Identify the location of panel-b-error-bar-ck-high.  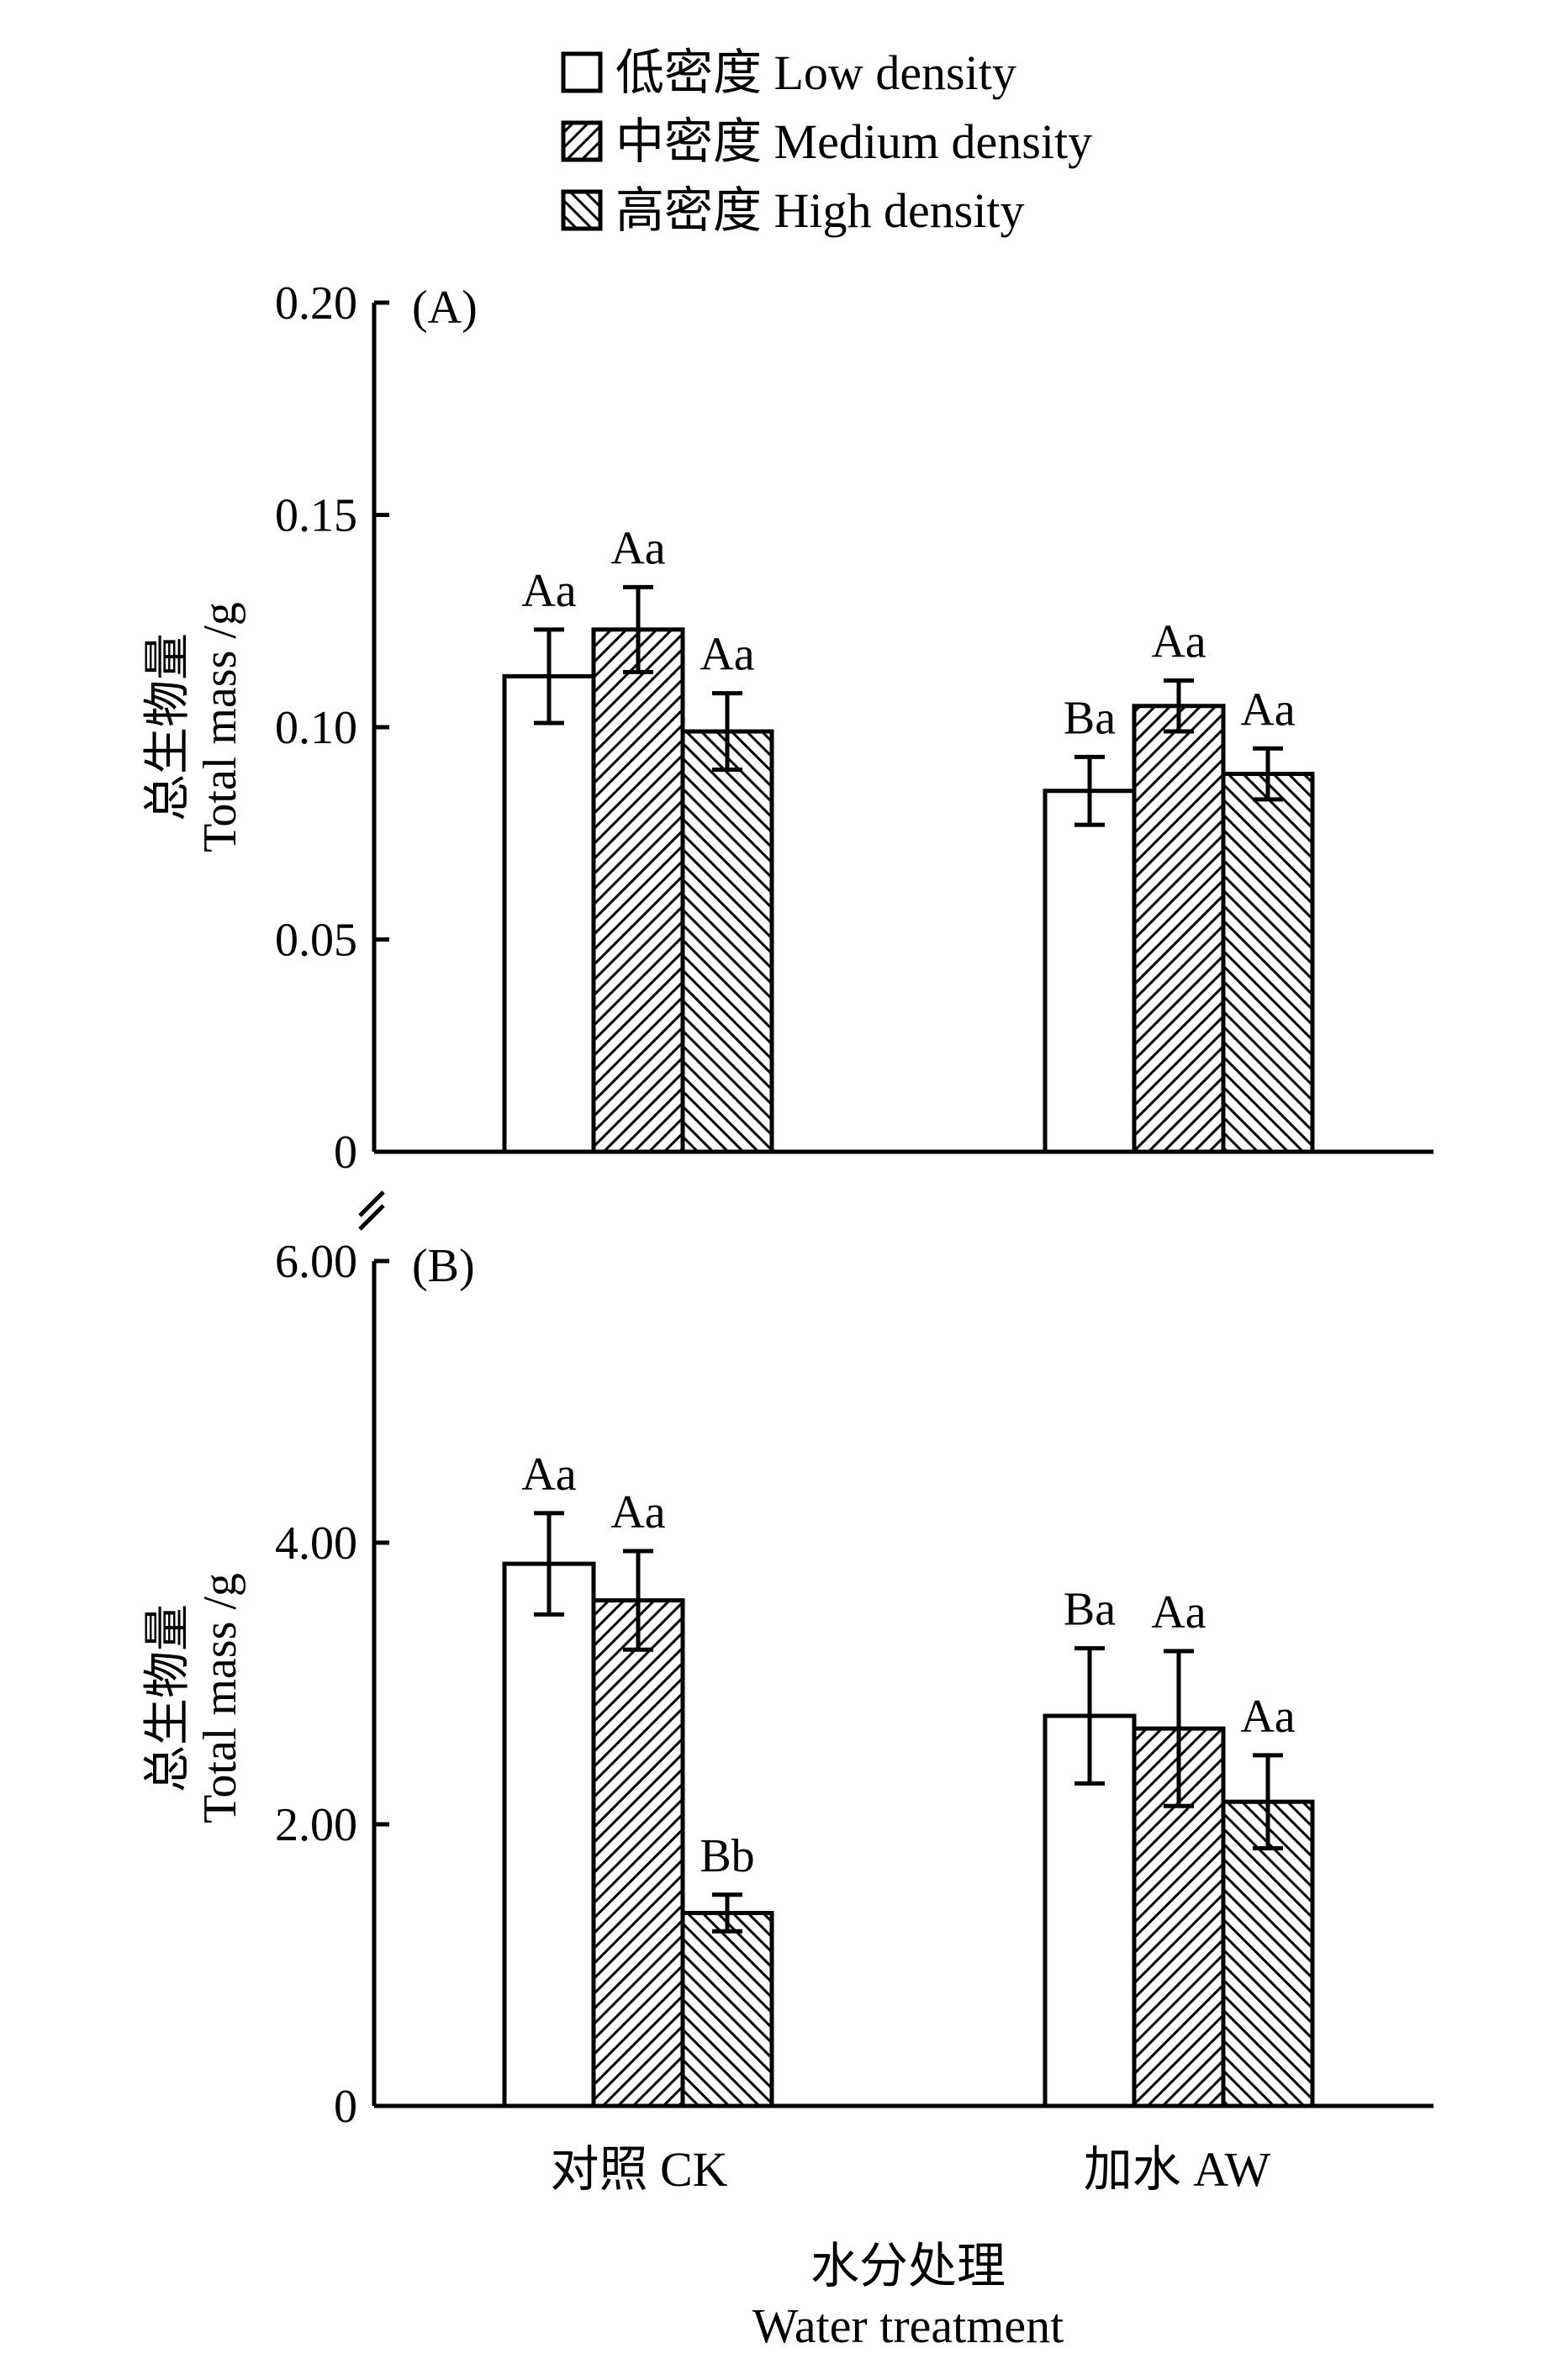
(727, 1913).